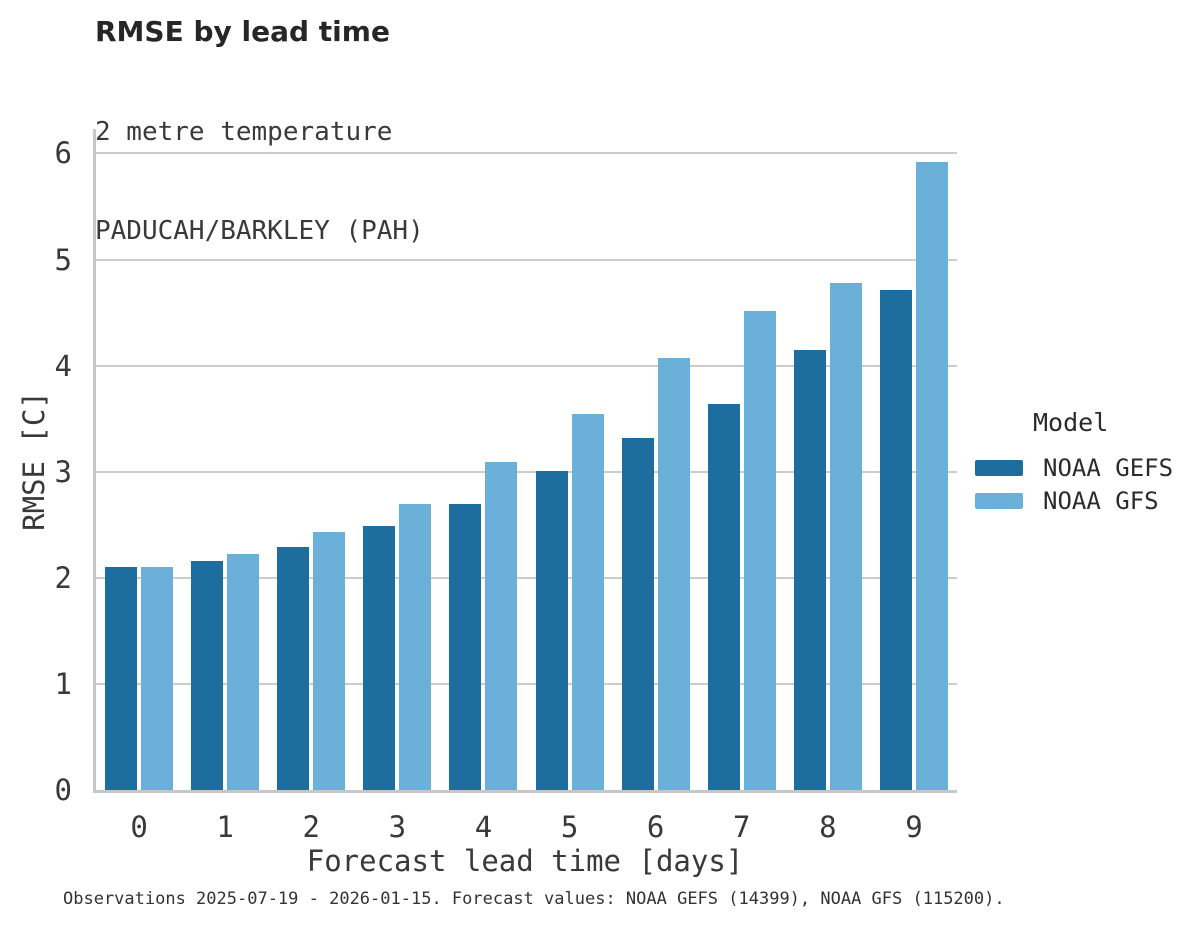  I want to click on y-tick-2: 2, so click(63, 577).